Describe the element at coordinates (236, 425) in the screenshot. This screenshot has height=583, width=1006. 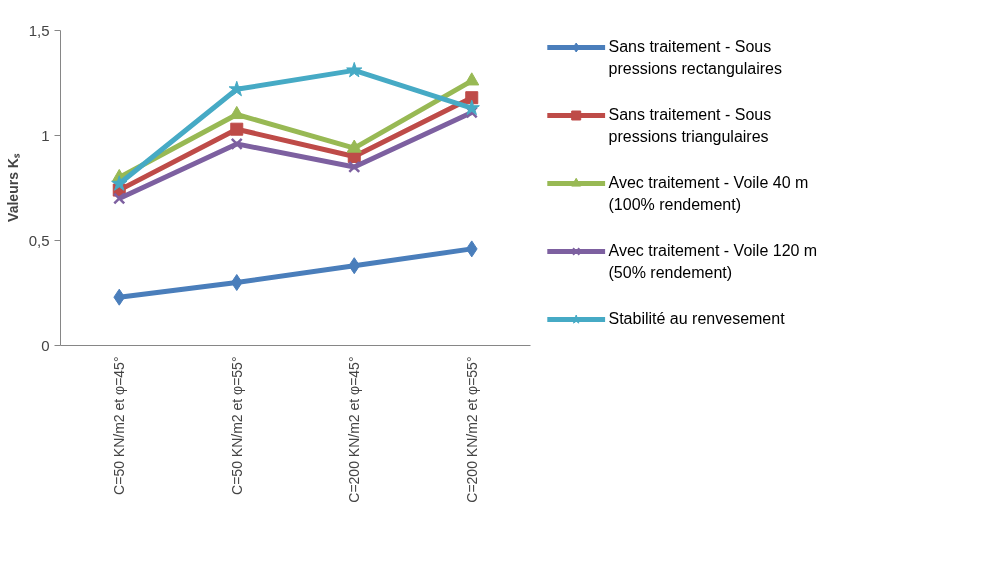
I see `x-tick-label: C=50 KN/m2 et φ=55°` at that location.